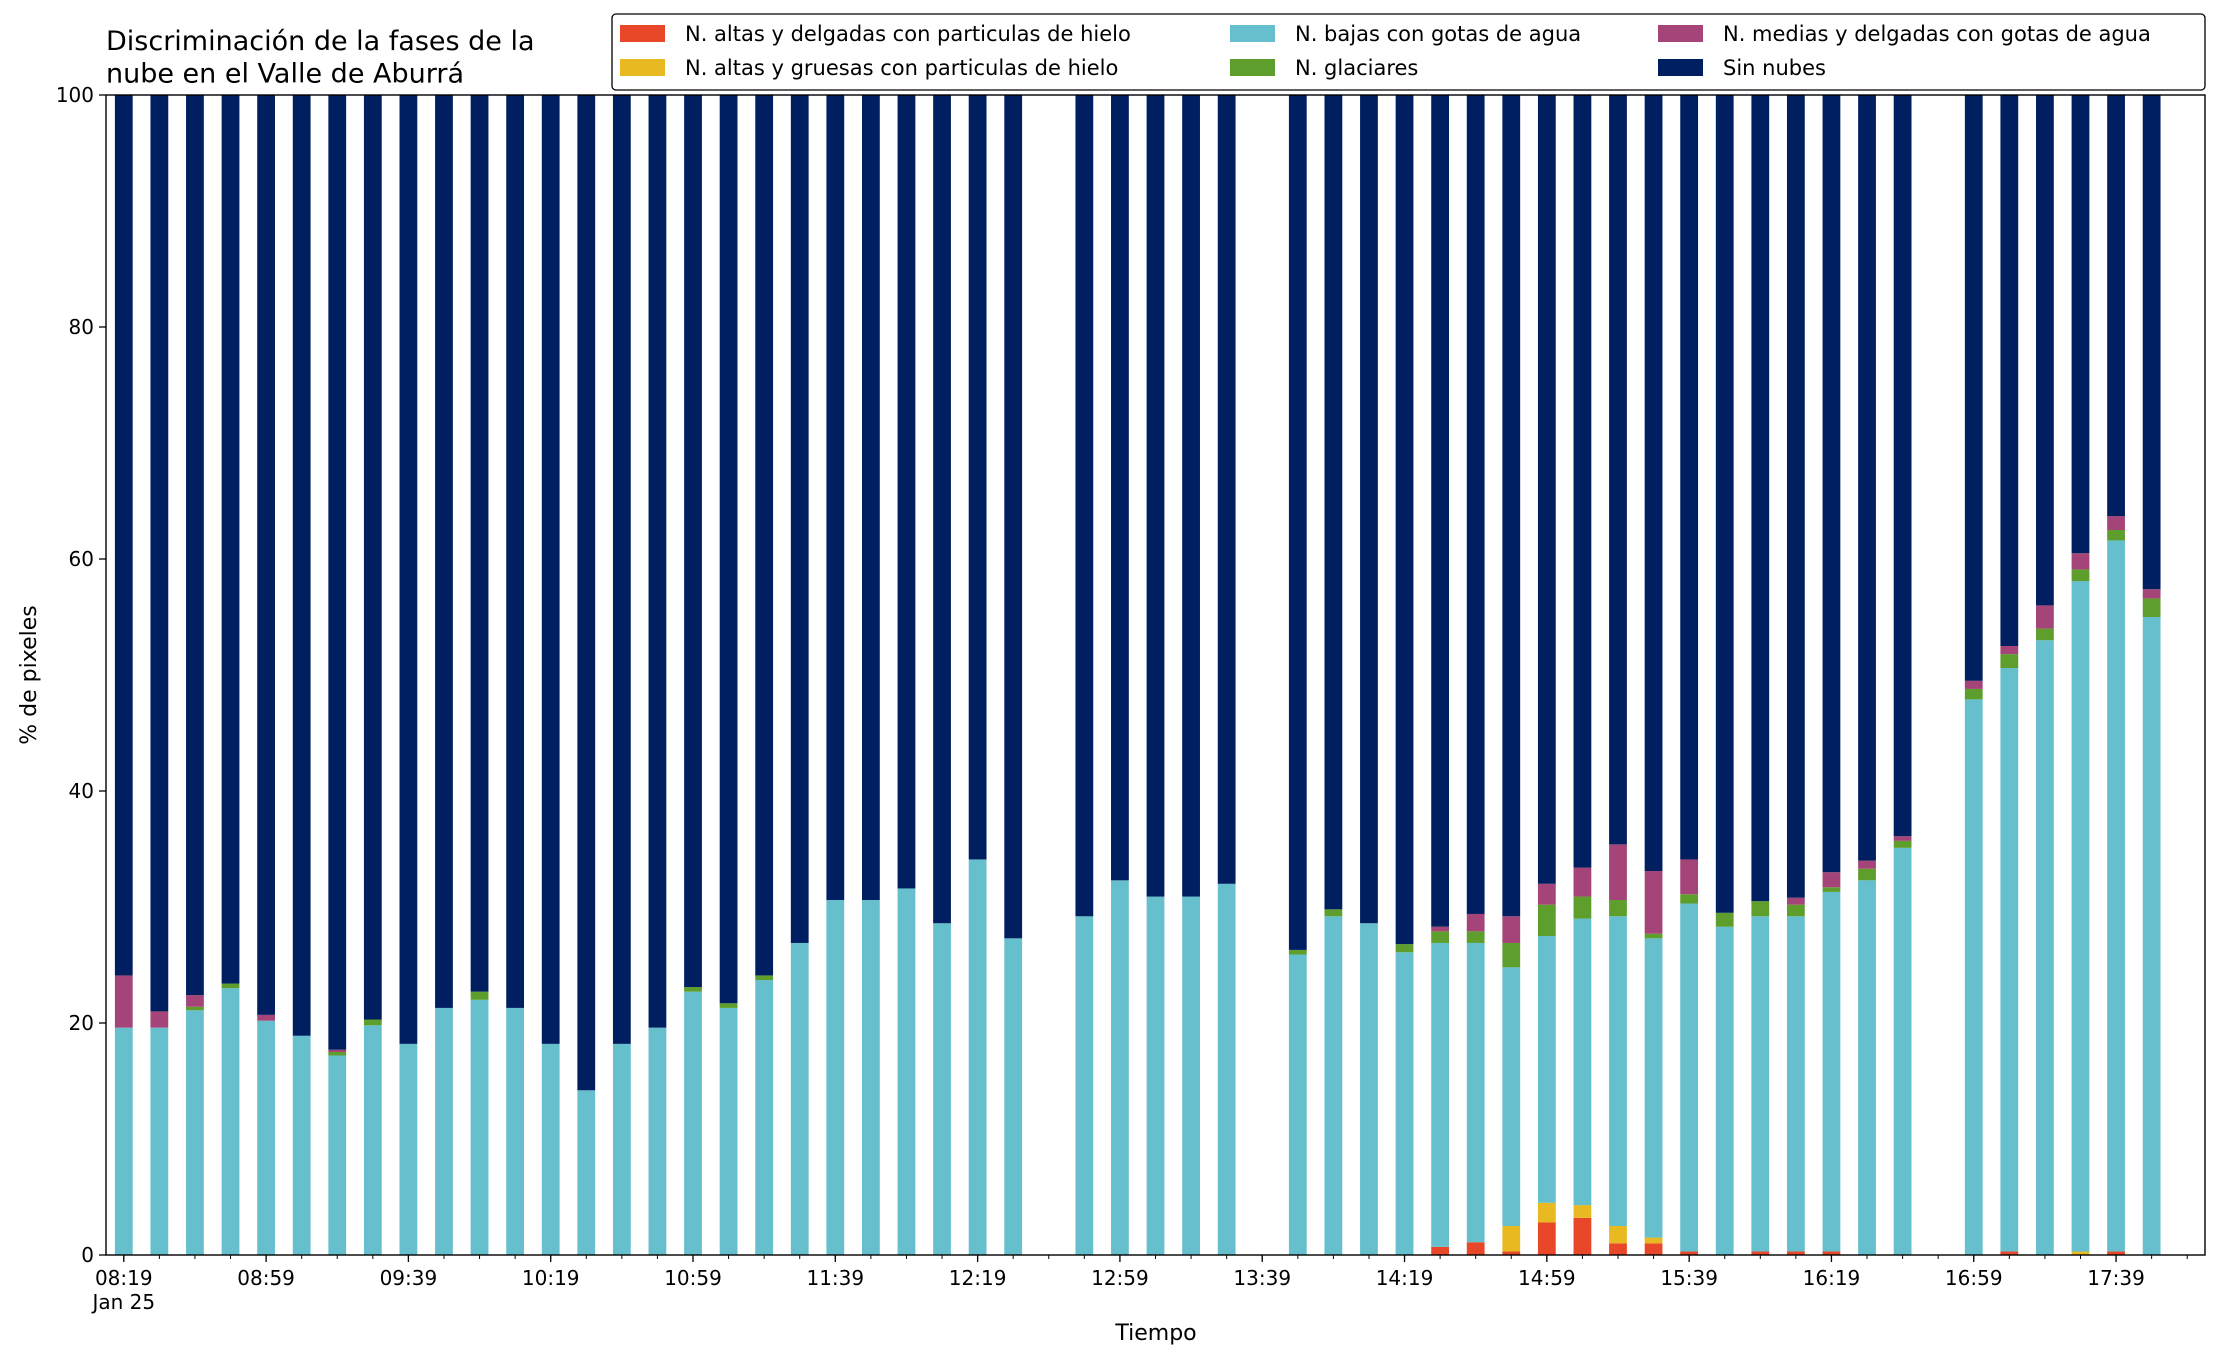 Image resolution: width=2216 pixels, height=1355 pixels. I want to click on x-tick-label: 17:39, so click(2116, 1278).